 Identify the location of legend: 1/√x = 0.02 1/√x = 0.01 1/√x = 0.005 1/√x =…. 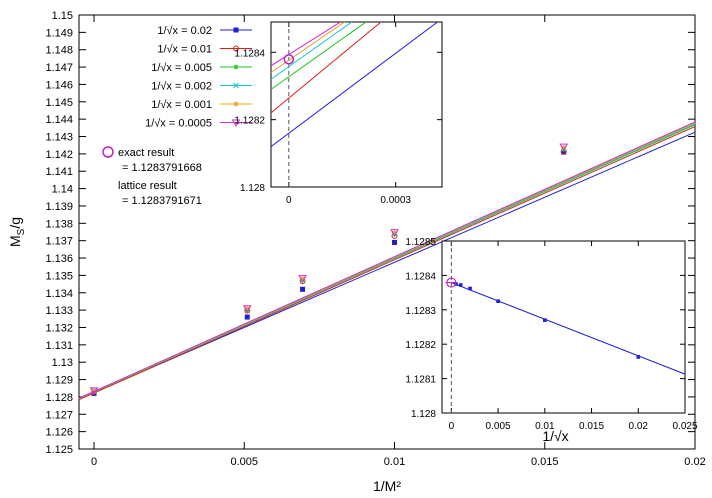
(198, 77).